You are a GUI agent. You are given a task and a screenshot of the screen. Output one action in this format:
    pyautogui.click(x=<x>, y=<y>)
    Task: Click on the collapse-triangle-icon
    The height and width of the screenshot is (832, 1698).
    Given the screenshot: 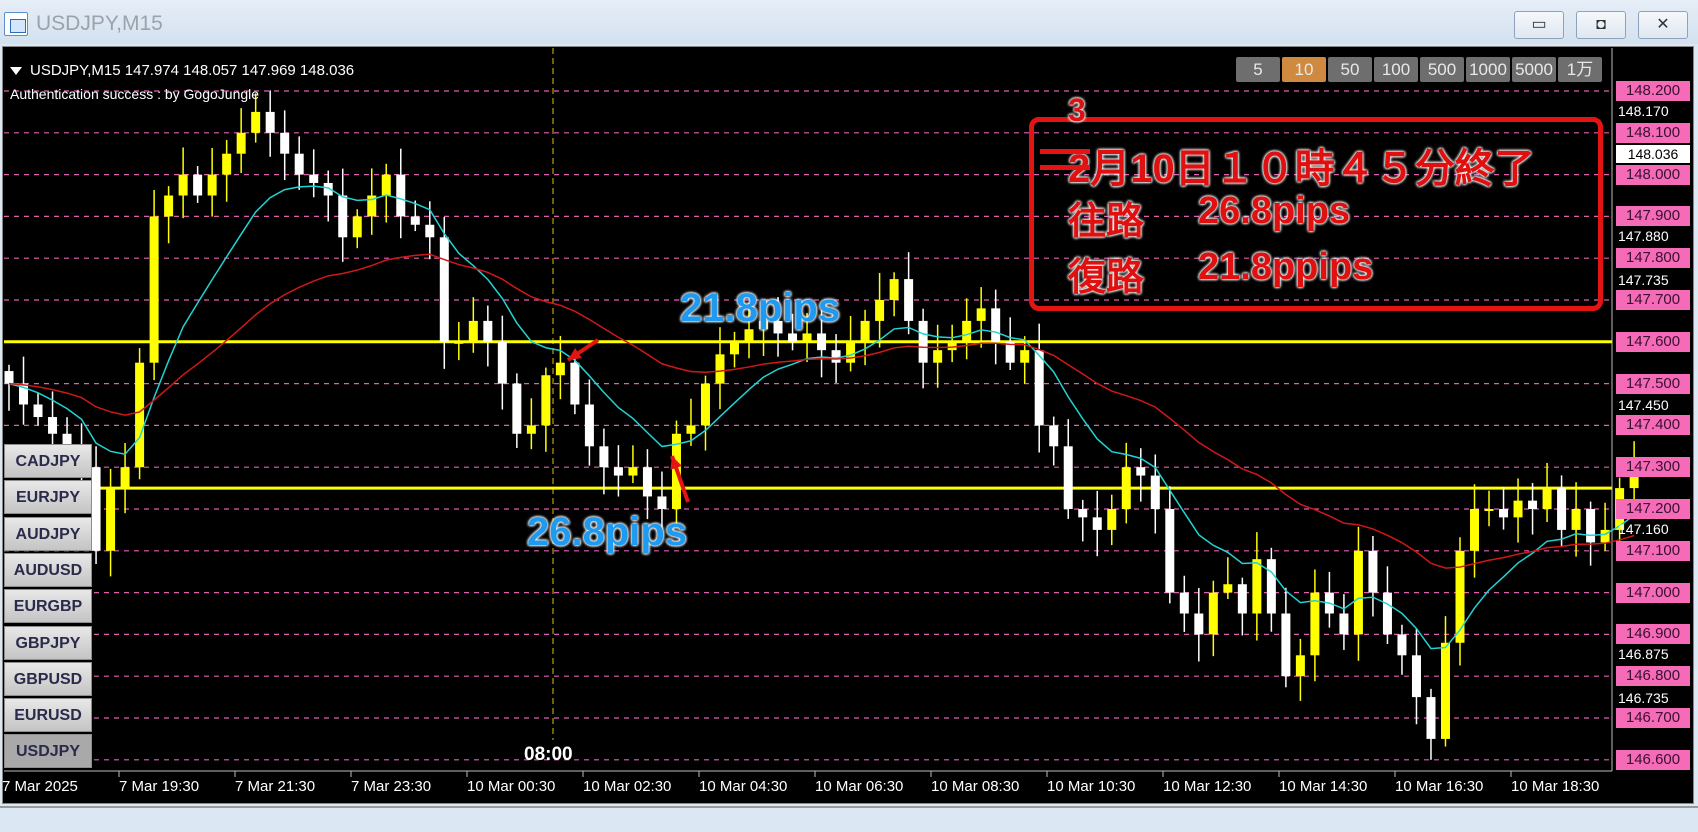 What is the action you would take?
    pyautogui.click(x=16, y=71)
    